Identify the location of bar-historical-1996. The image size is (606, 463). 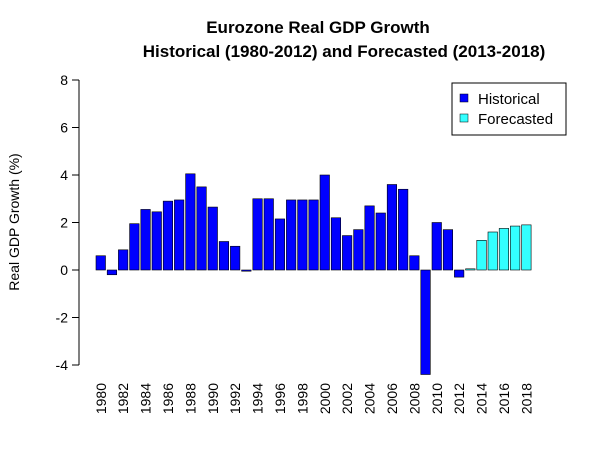
(280, 244).